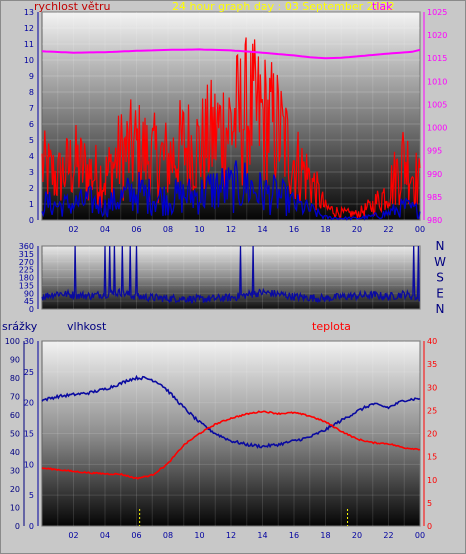 This screenshot has width=466, height=554. I want to click on rain-tick-label: 0, so click(17, 526).